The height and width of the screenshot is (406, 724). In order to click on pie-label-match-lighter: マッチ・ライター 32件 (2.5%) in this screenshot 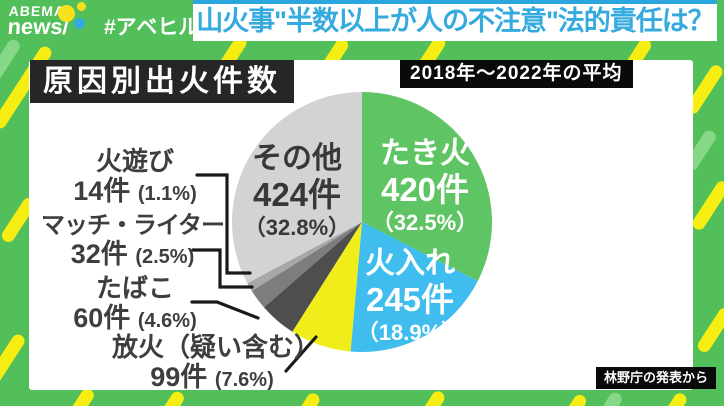, I will do `click(132, 241)`.